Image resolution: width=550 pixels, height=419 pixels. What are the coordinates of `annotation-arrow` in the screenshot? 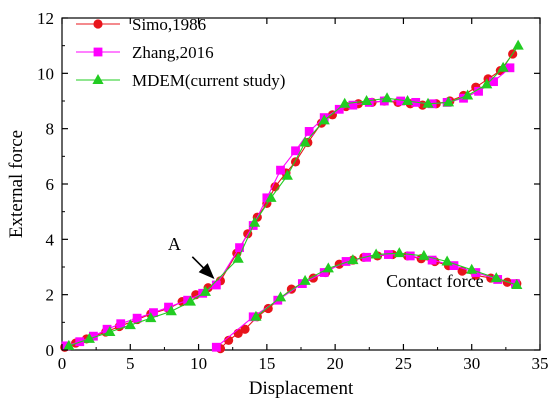 It's located at (203, 267).